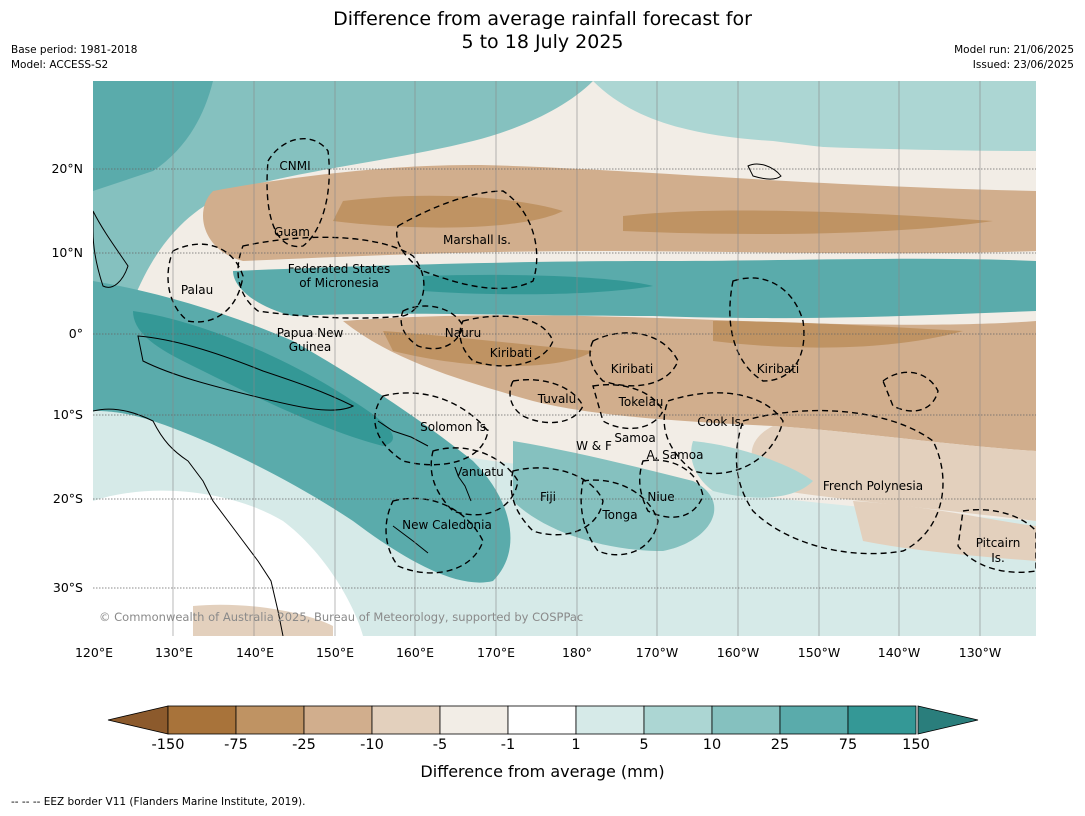  I want to click on eez-cook, so click(723, 433).